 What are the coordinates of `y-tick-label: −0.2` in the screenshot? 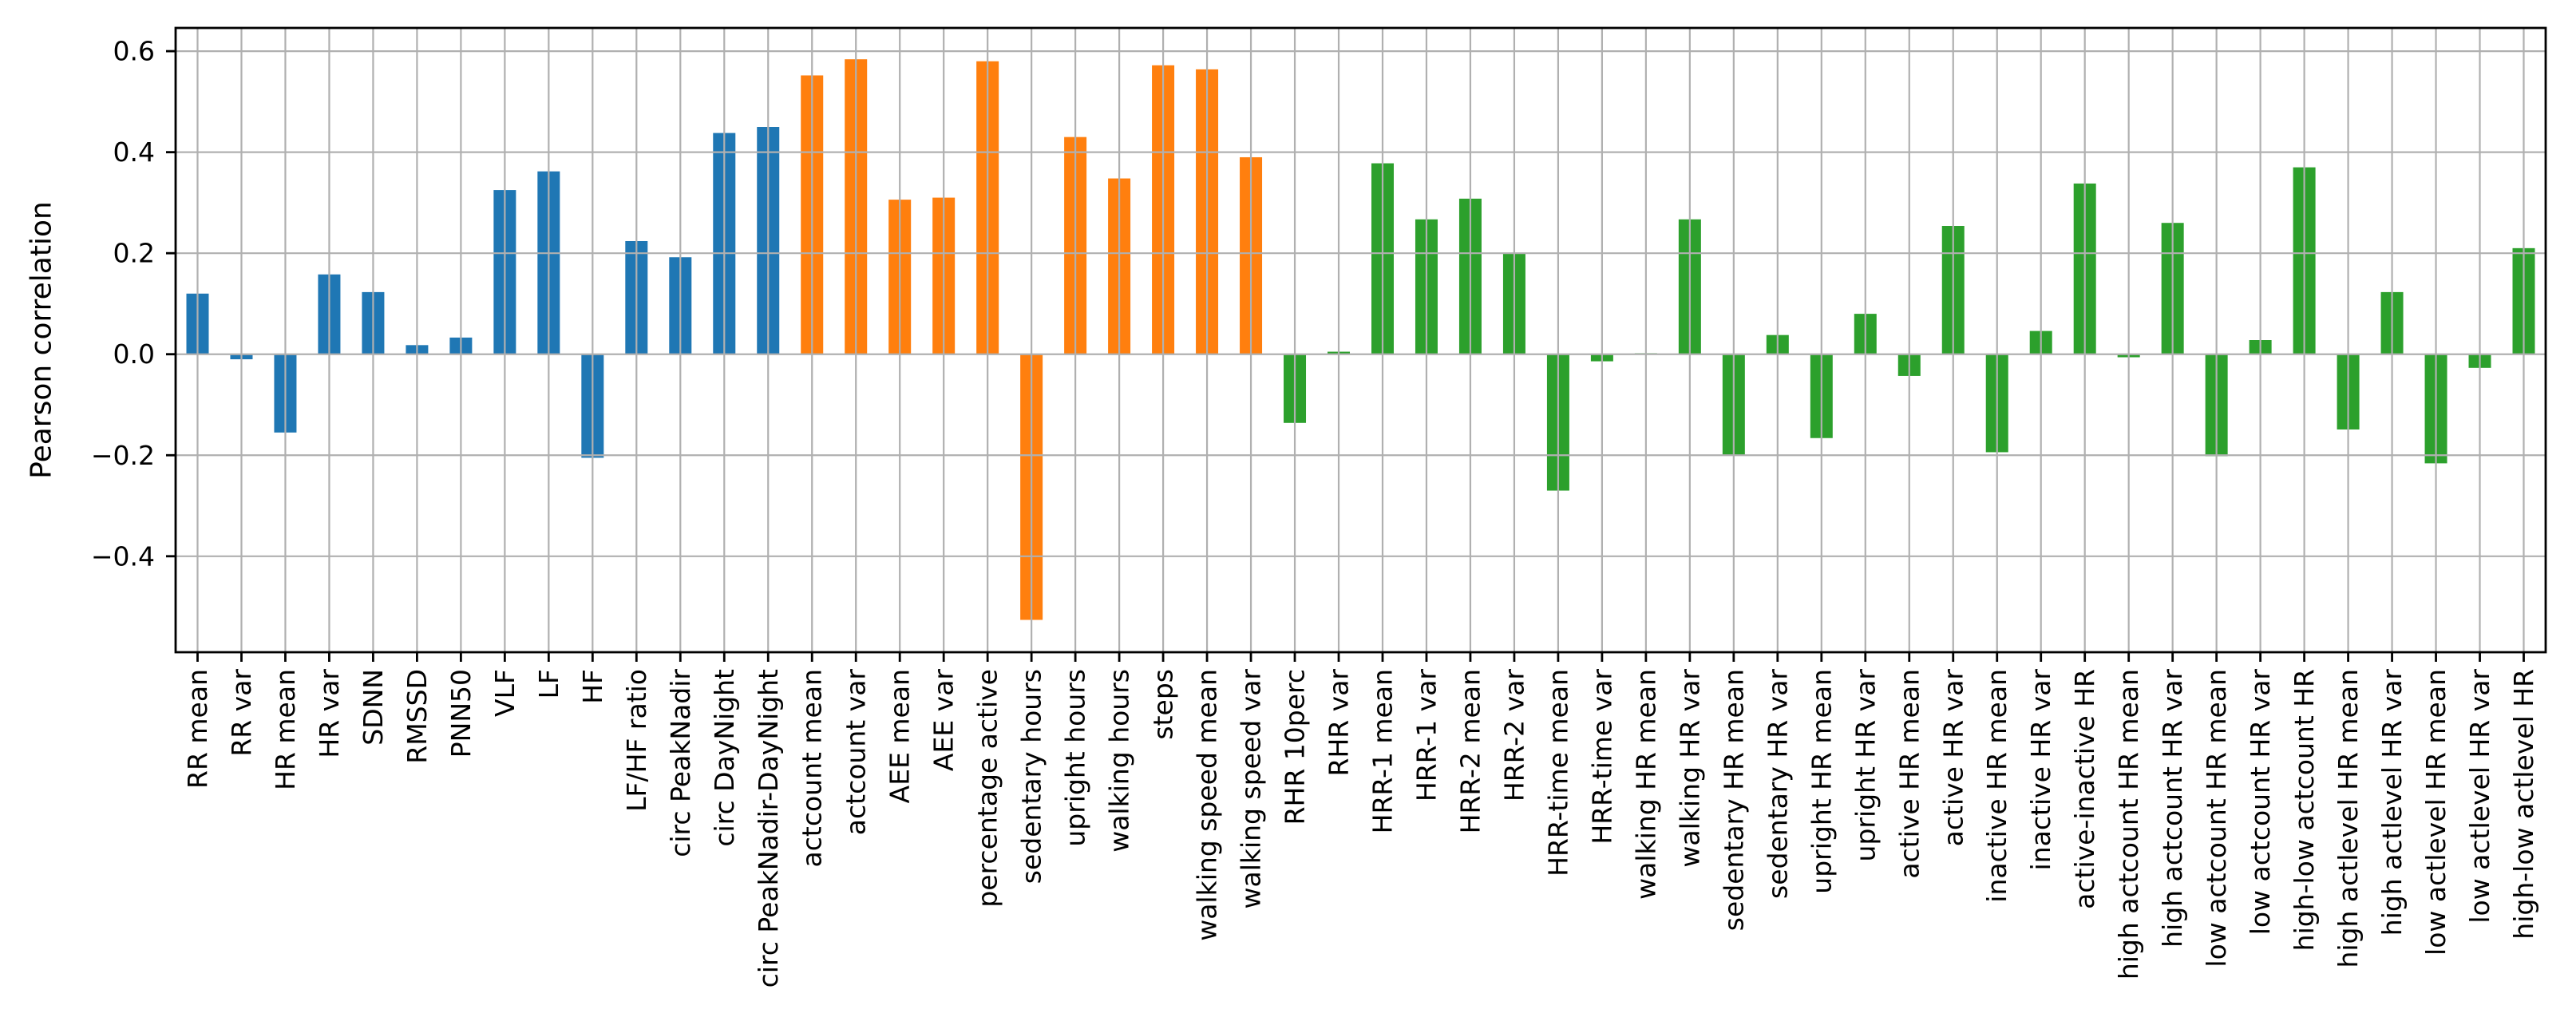 It's located at (123, 455).